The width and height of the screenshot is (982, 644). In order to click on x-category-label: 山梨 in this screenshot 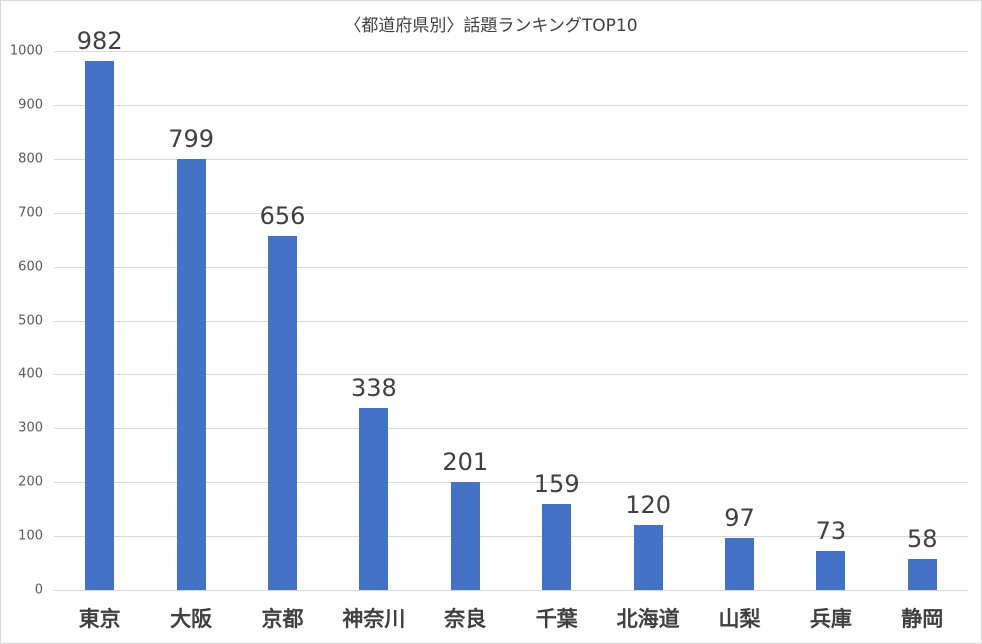, I will do `click(739, 619)`.